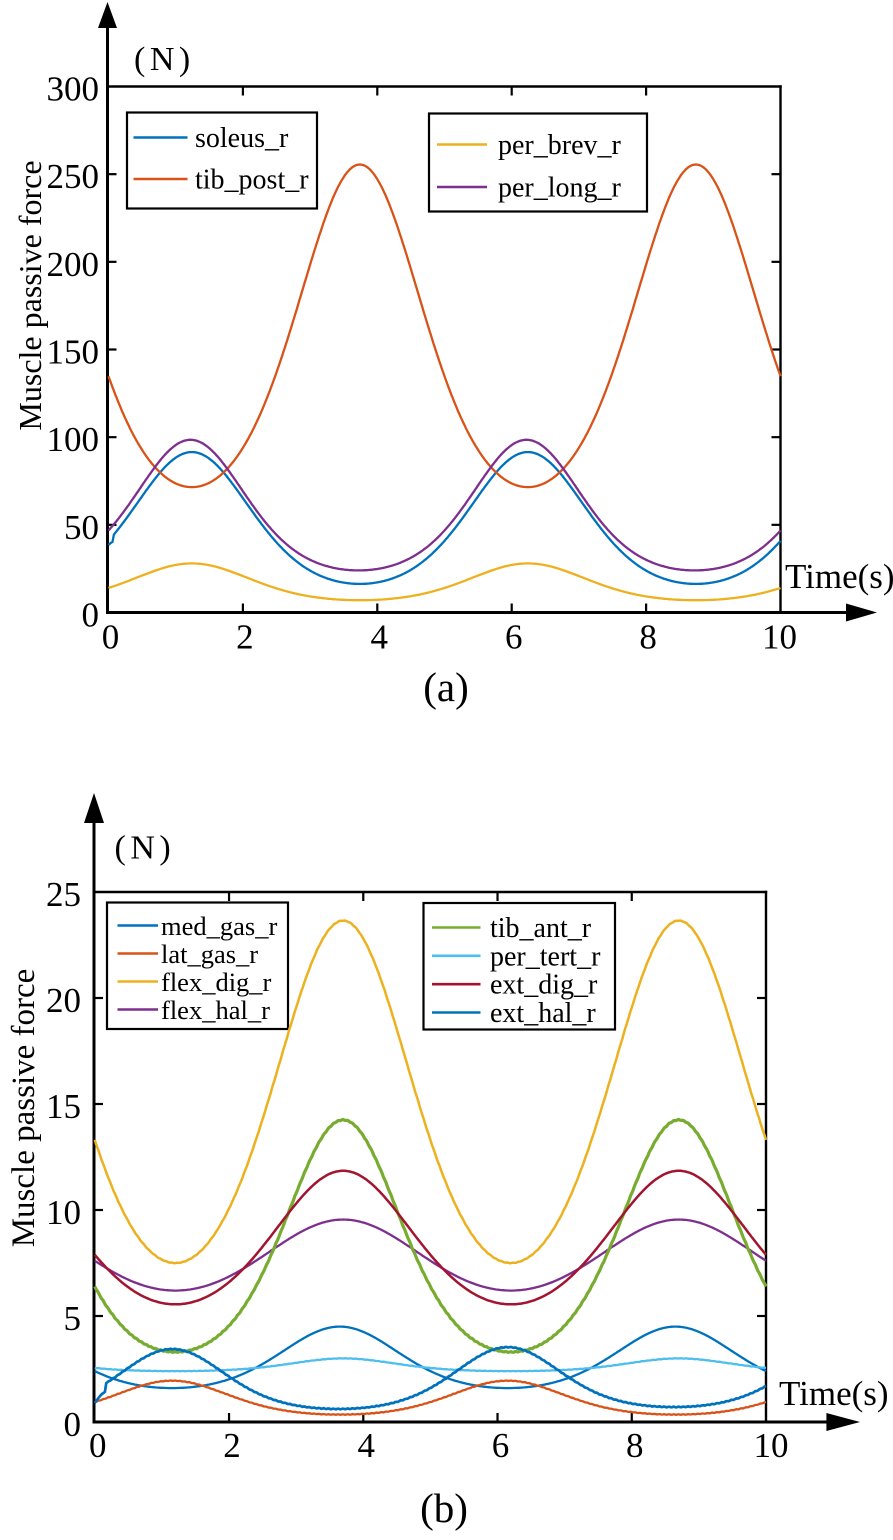  Describe the element at coordinates (444, 1508) in the screenshot. I see `svg-text: (b)` at that location.